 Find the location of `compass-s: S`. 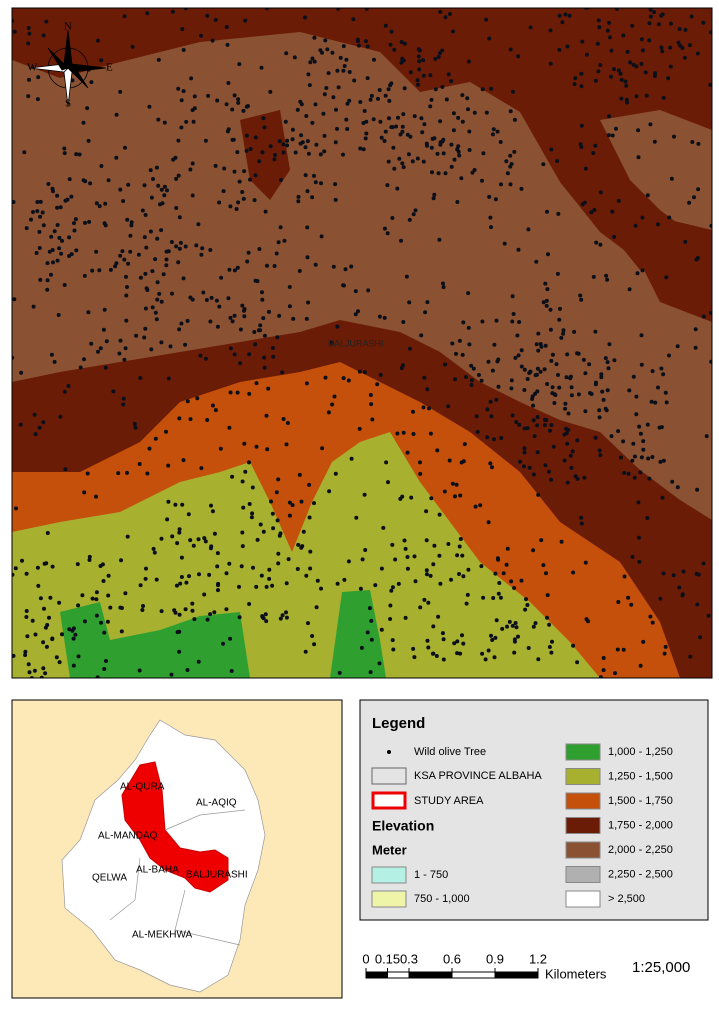

compass-s: S is located at coordinates (68, 104).